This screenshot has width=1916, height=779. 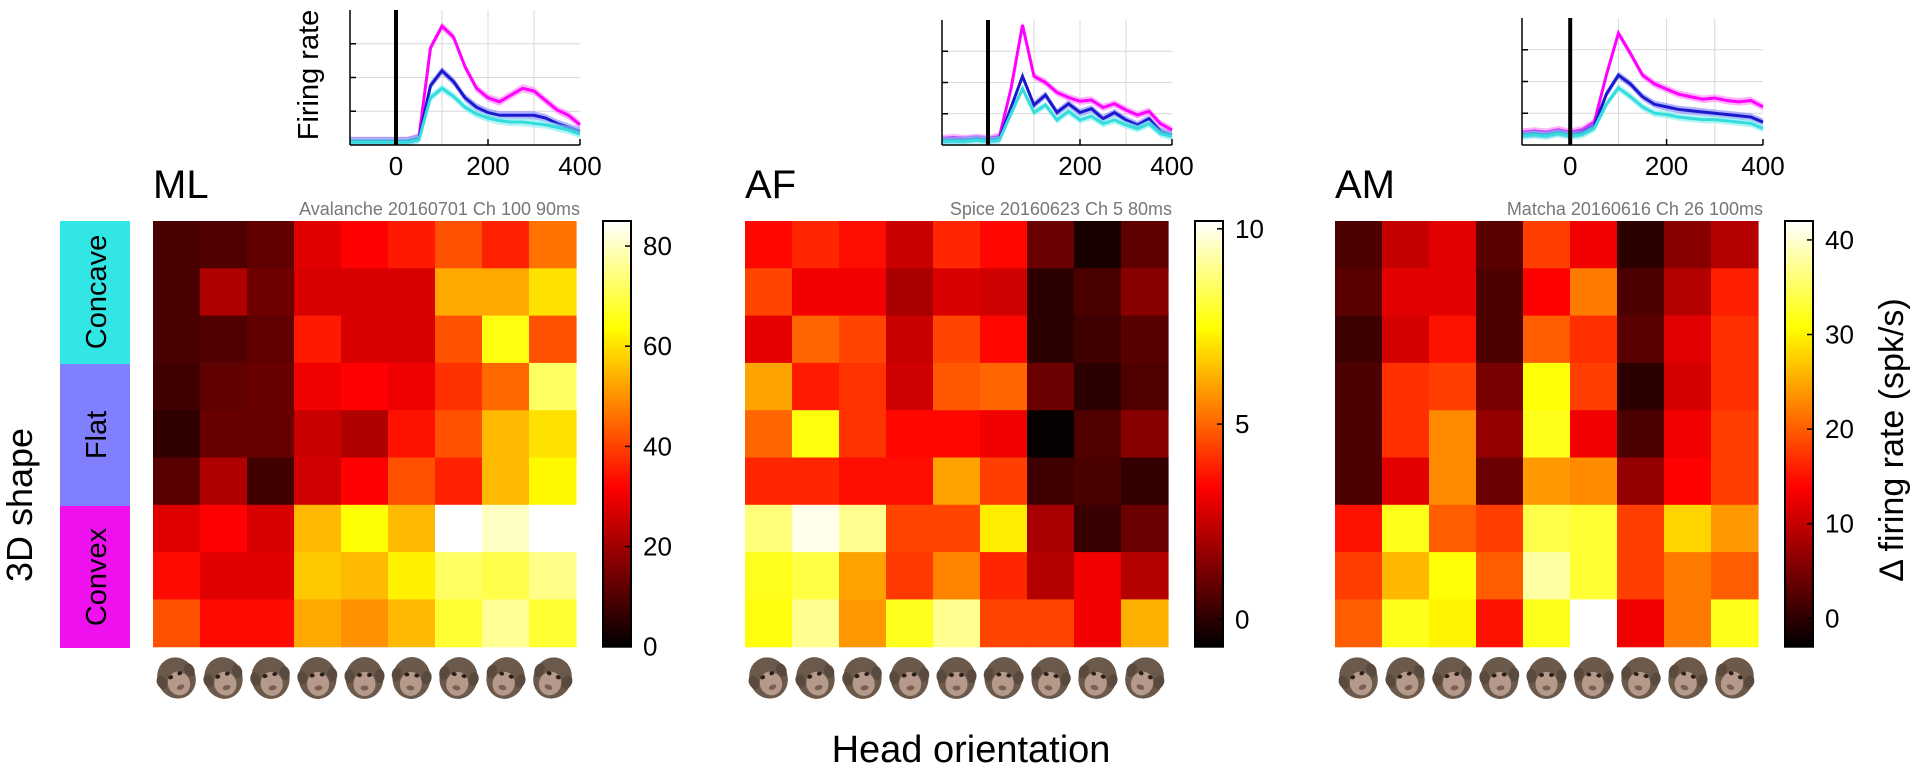 What do you see at coordinates (20, 505) in the screenshot?
I see `y-axis-label: 3D shape` at bounding box center [20, 505].